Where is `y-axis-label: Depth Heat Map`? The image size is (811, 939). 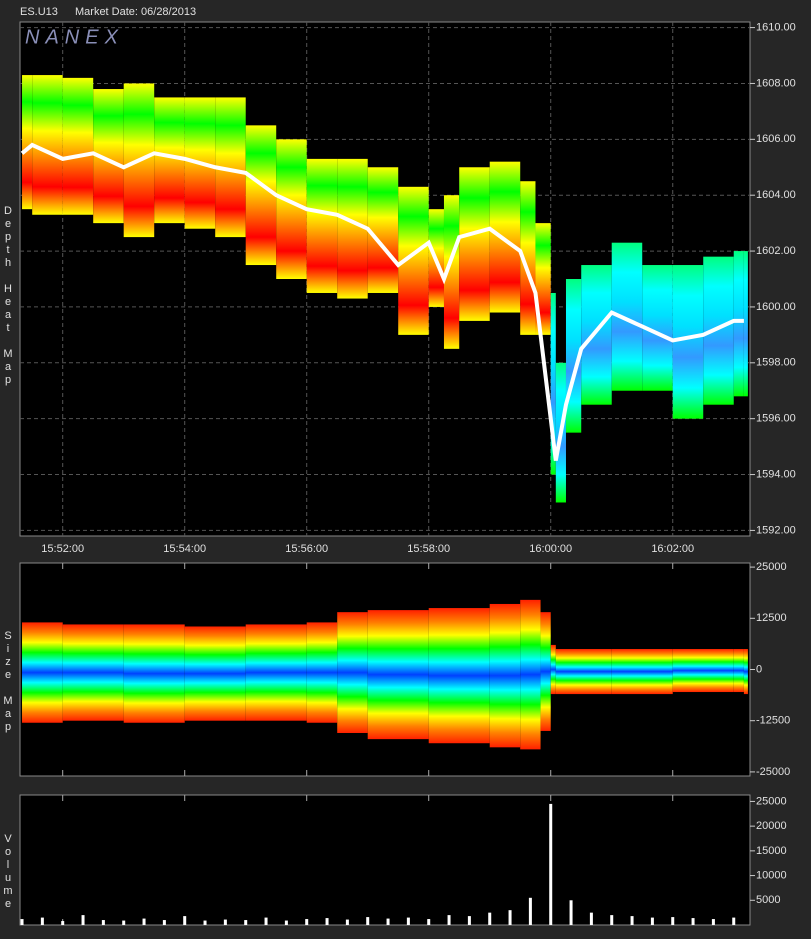
y-axis-label: Depth Heat Map is located at coordinates (8, 296).